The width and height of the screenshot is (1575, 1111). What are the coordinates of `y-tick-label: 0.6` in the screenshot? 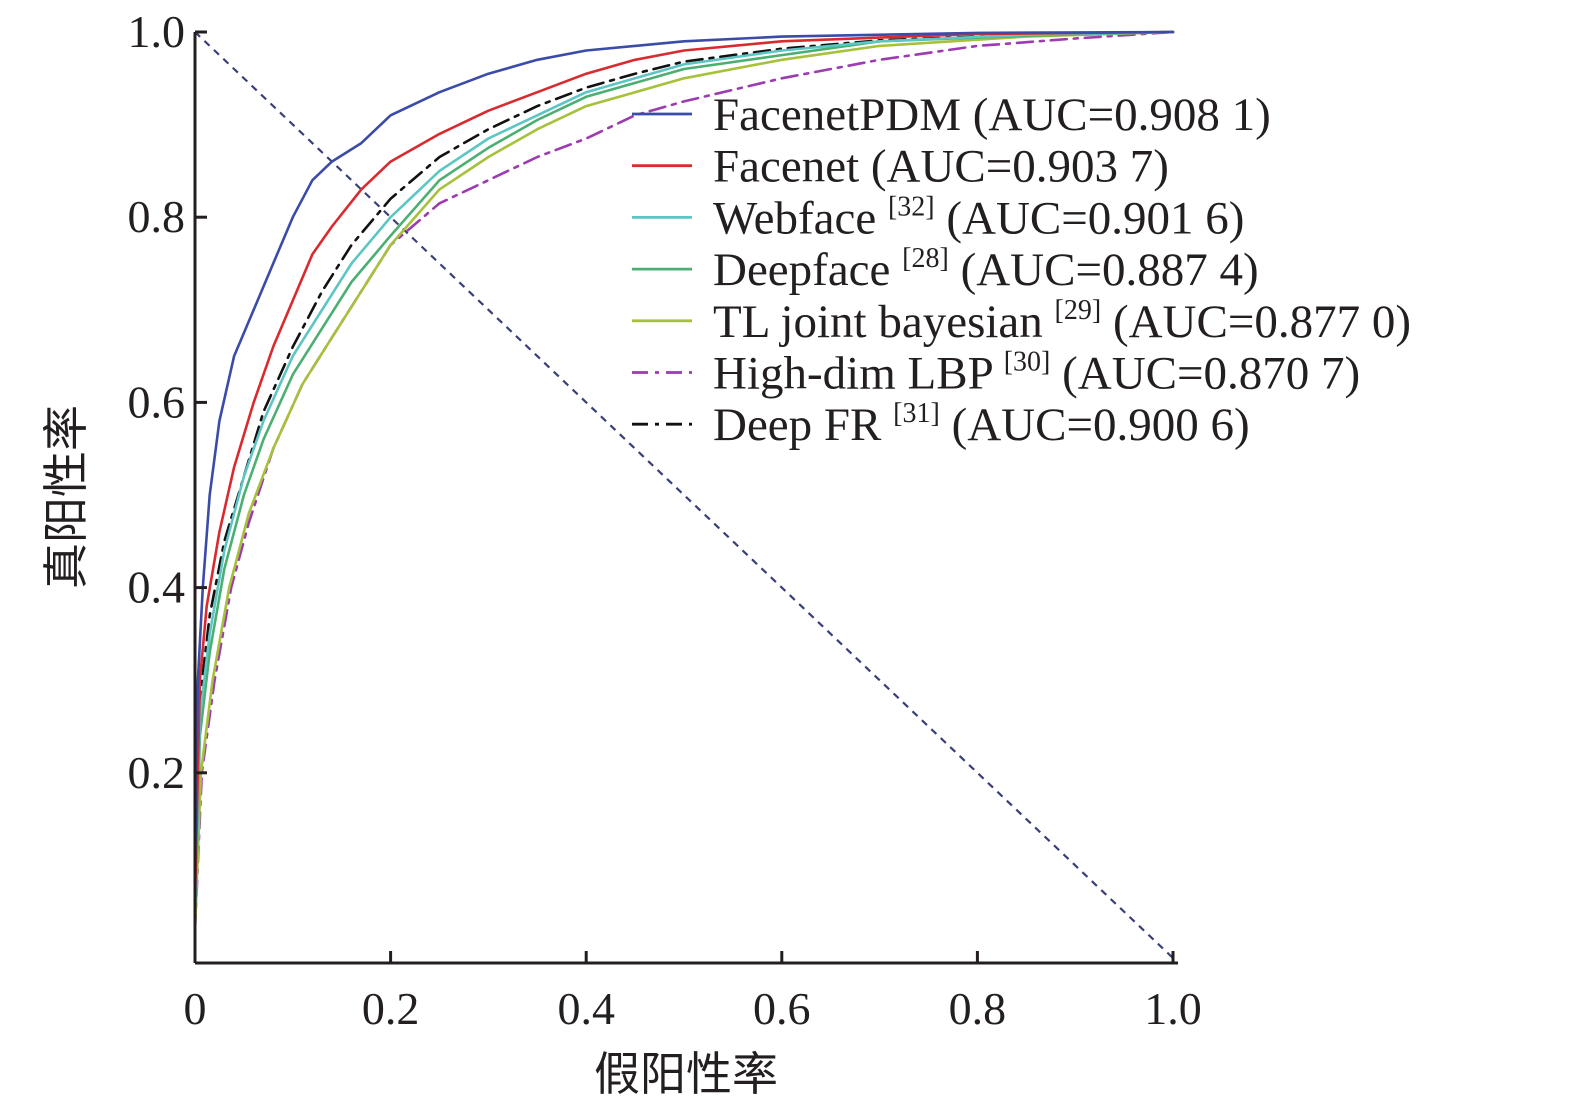 It's located at (157, 401).